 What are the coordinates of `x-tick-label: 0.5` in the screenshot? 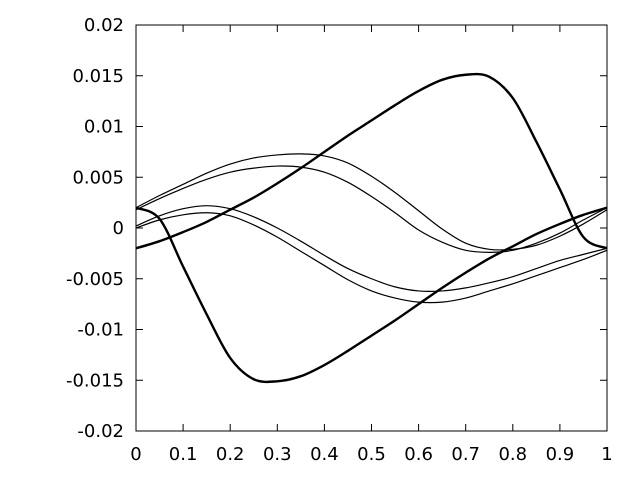 It's located at (371, 454).